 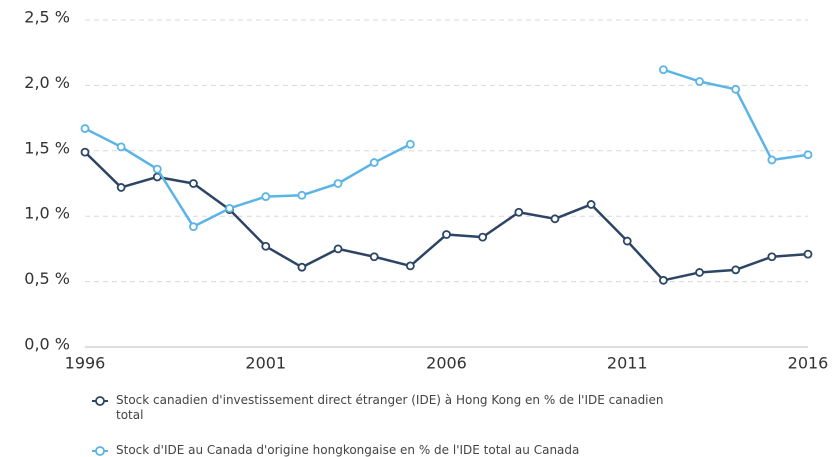 I want to click on y-tick-label: 0,5 %, so click(x=47, y=278).